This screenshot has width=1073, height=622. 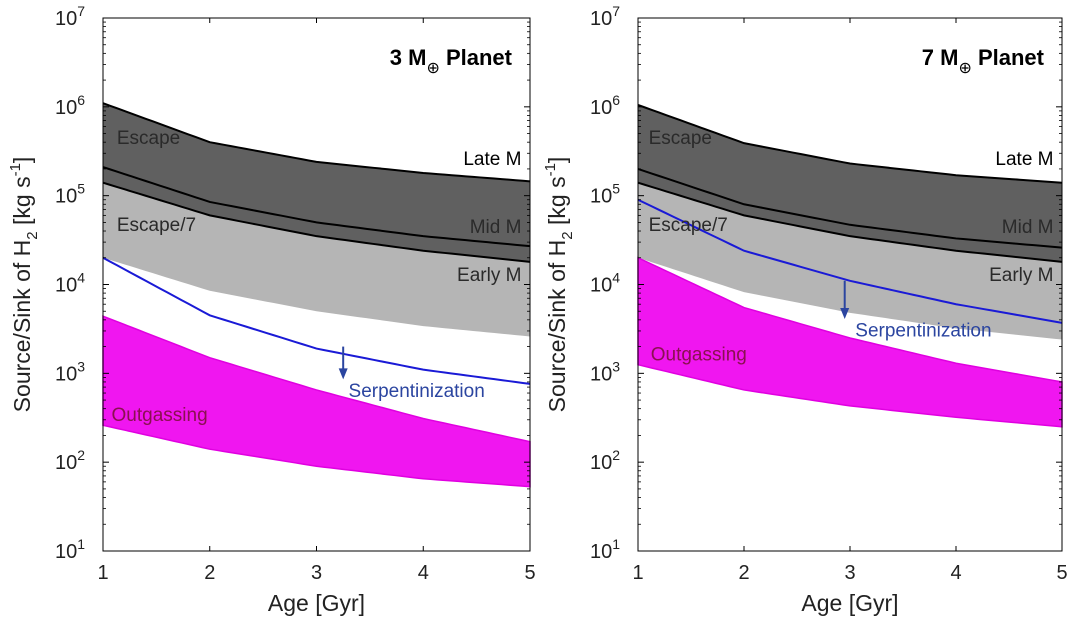 What do you see at coordinates (209, 573) in the screenshot?
I see `x-tick-label: 2` at bounding box center [209, 573].